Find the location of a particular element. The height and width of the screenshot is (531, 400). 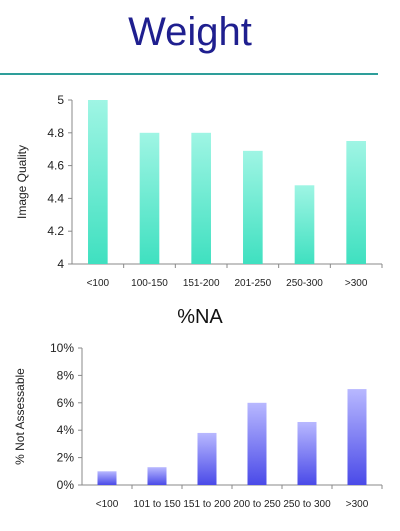

chart2-title: %NA is located at coordinates (200, 317).